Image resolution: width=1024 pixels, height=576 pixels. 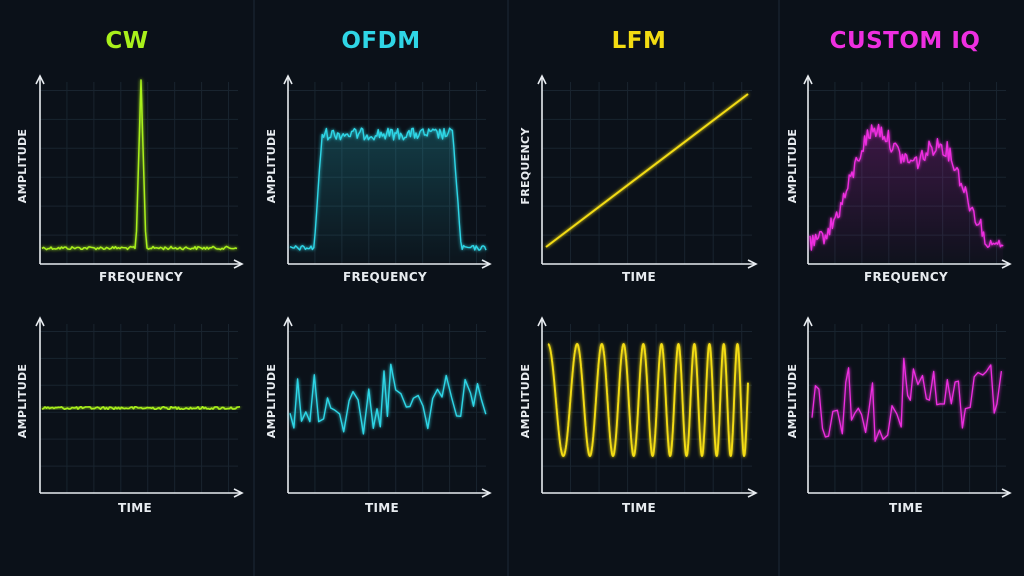 I want to click on custom-spectrum-fill, so click(x=907, y=193).